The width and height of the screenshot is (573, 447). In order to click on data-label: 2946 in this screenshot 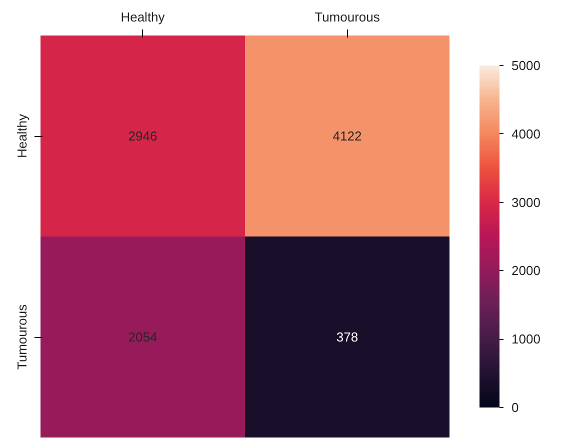, I will do `click(143, 136)`.